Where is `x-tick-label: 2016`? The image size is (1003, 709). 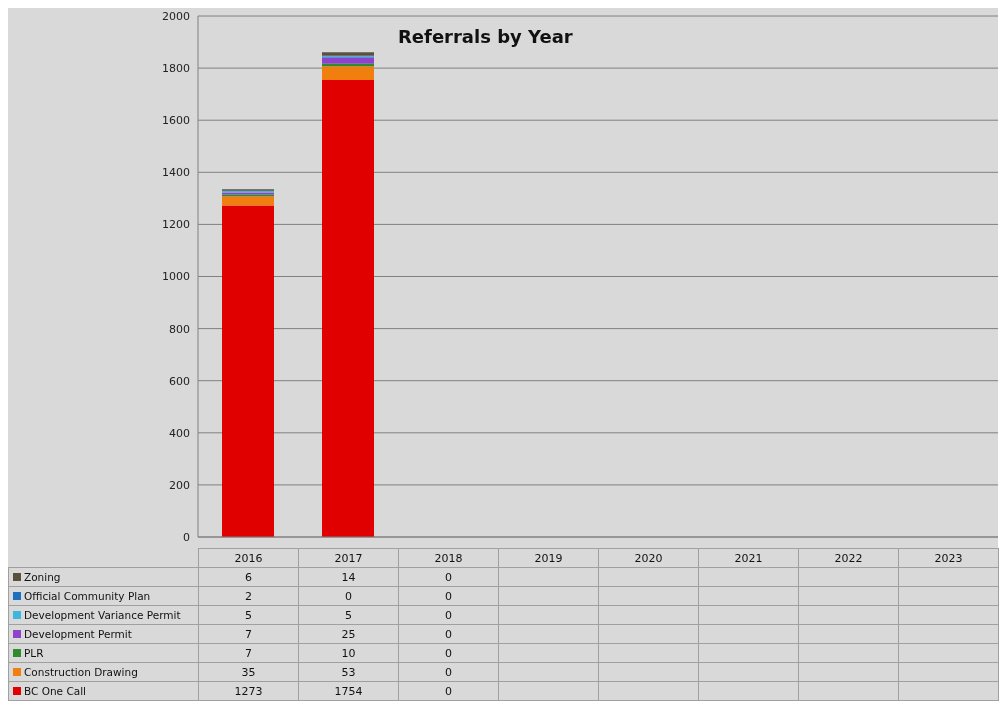 x-tick-label: 2016 is located at coordinates (248, 558).